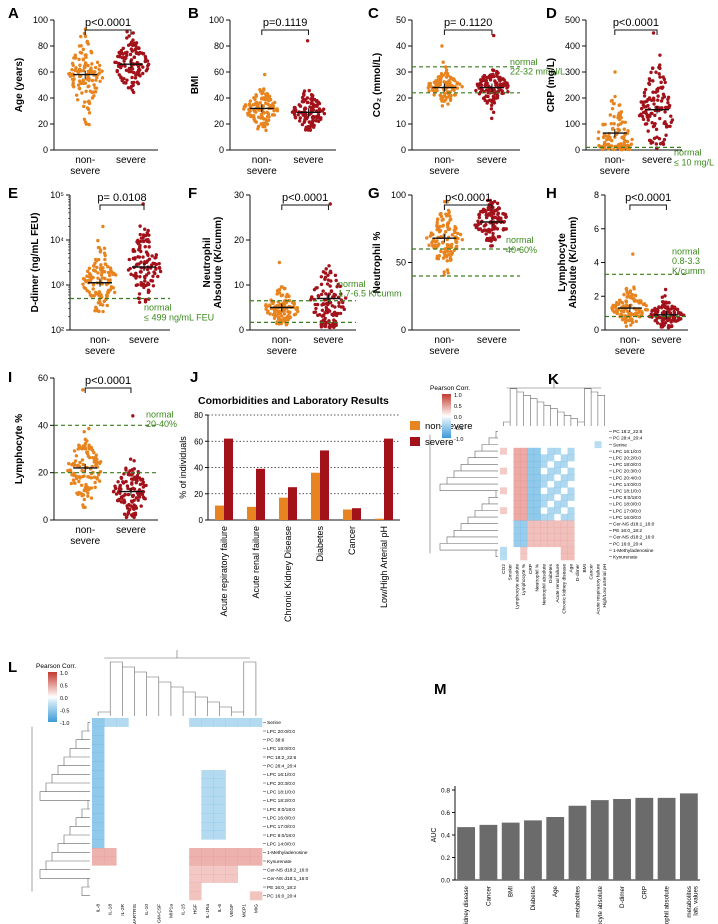 The width and height of the screenshot is (718, 924). What do you see at coordinates (43, 46) in the screenshot?
I see `y-tick-label: 80` at bounding box center [43, 46].